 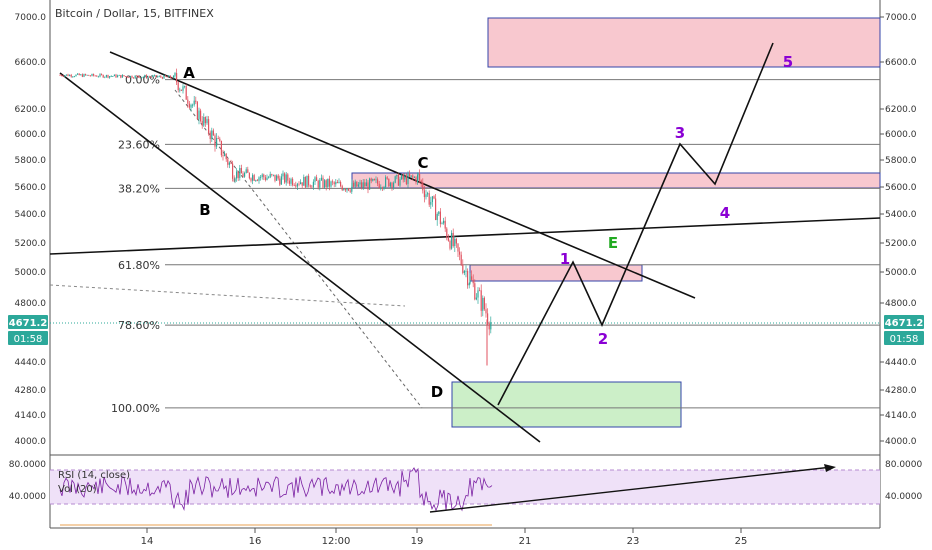 I want to click on left-price-tick: 6200.0, so click(x=31, y=110).